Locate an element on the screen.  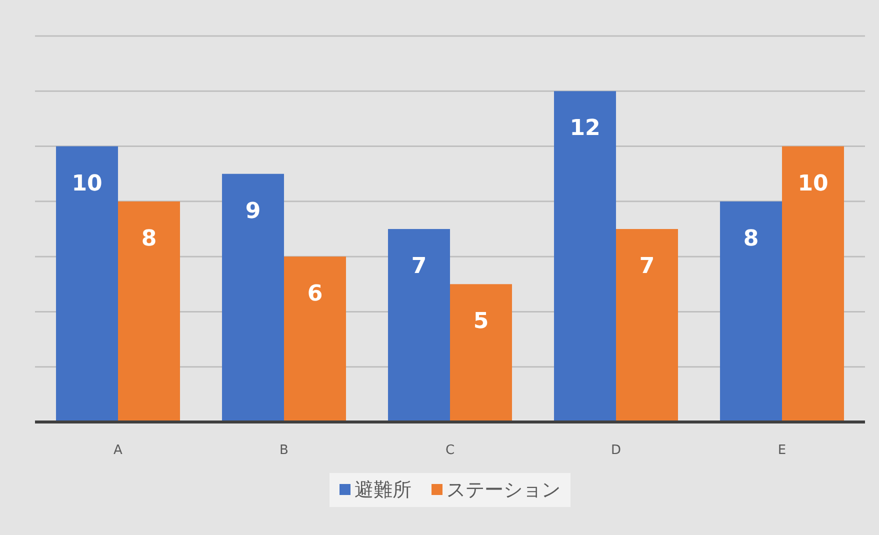
legend-label: 避難所 is located at coordinates (383, 490).